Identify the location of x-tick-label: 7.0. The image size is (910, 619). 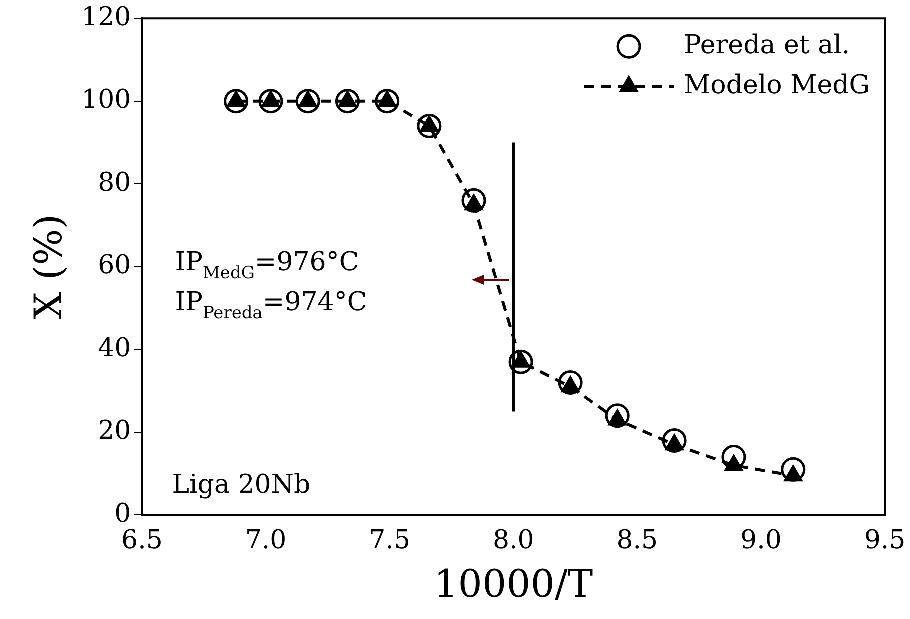
(266, 541).